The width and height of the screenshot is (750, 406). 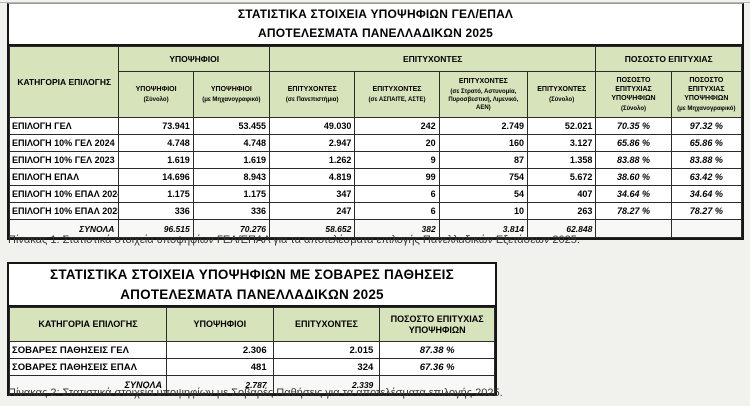 I want to click on table-cell: 83.88 %, so click(x=706, y=160).